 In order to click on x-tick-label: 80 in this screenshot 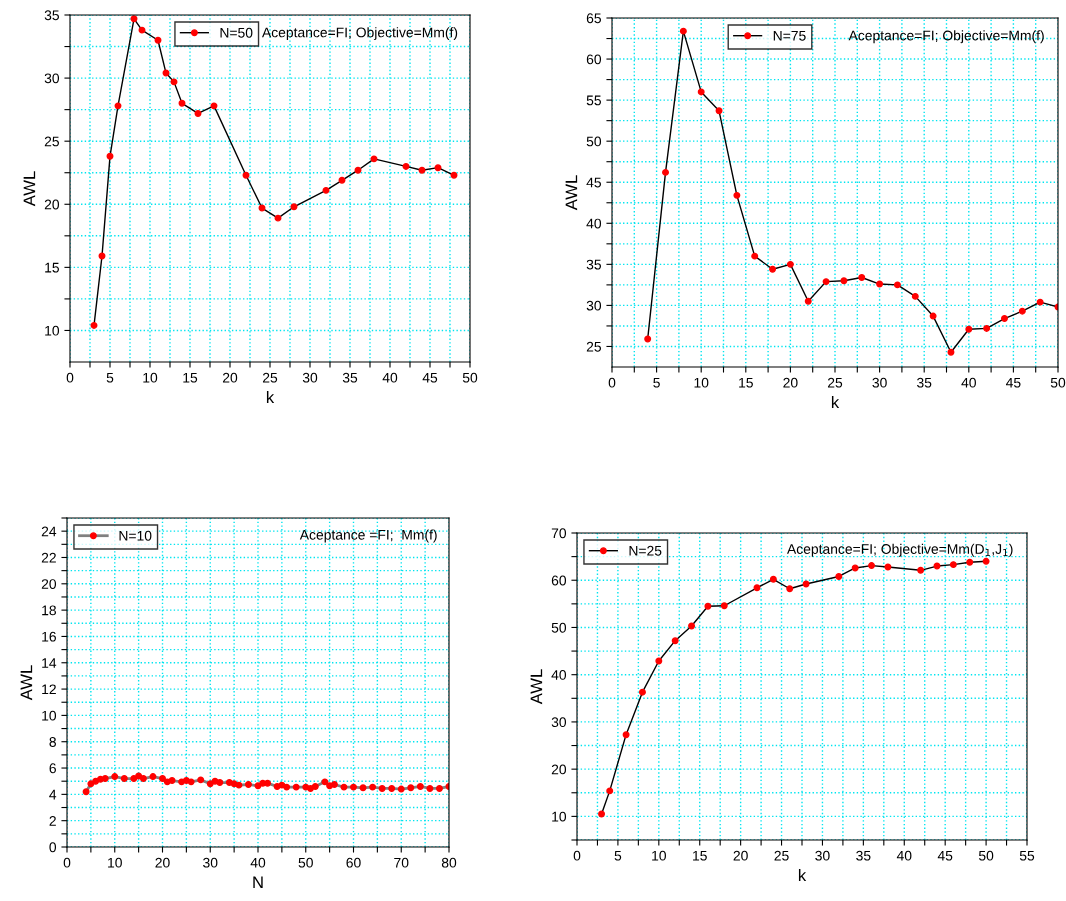, I will do `click(449, 862)`.